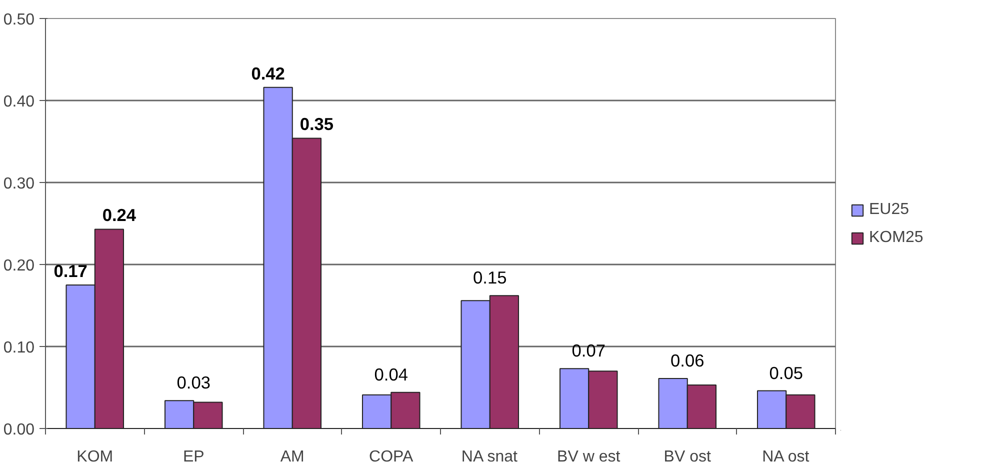 The height and width of the screenshot is (475, 983). Describe the element at coordinates (687, 360) in the screenshot. I see `annotation: 0.06` at that location.